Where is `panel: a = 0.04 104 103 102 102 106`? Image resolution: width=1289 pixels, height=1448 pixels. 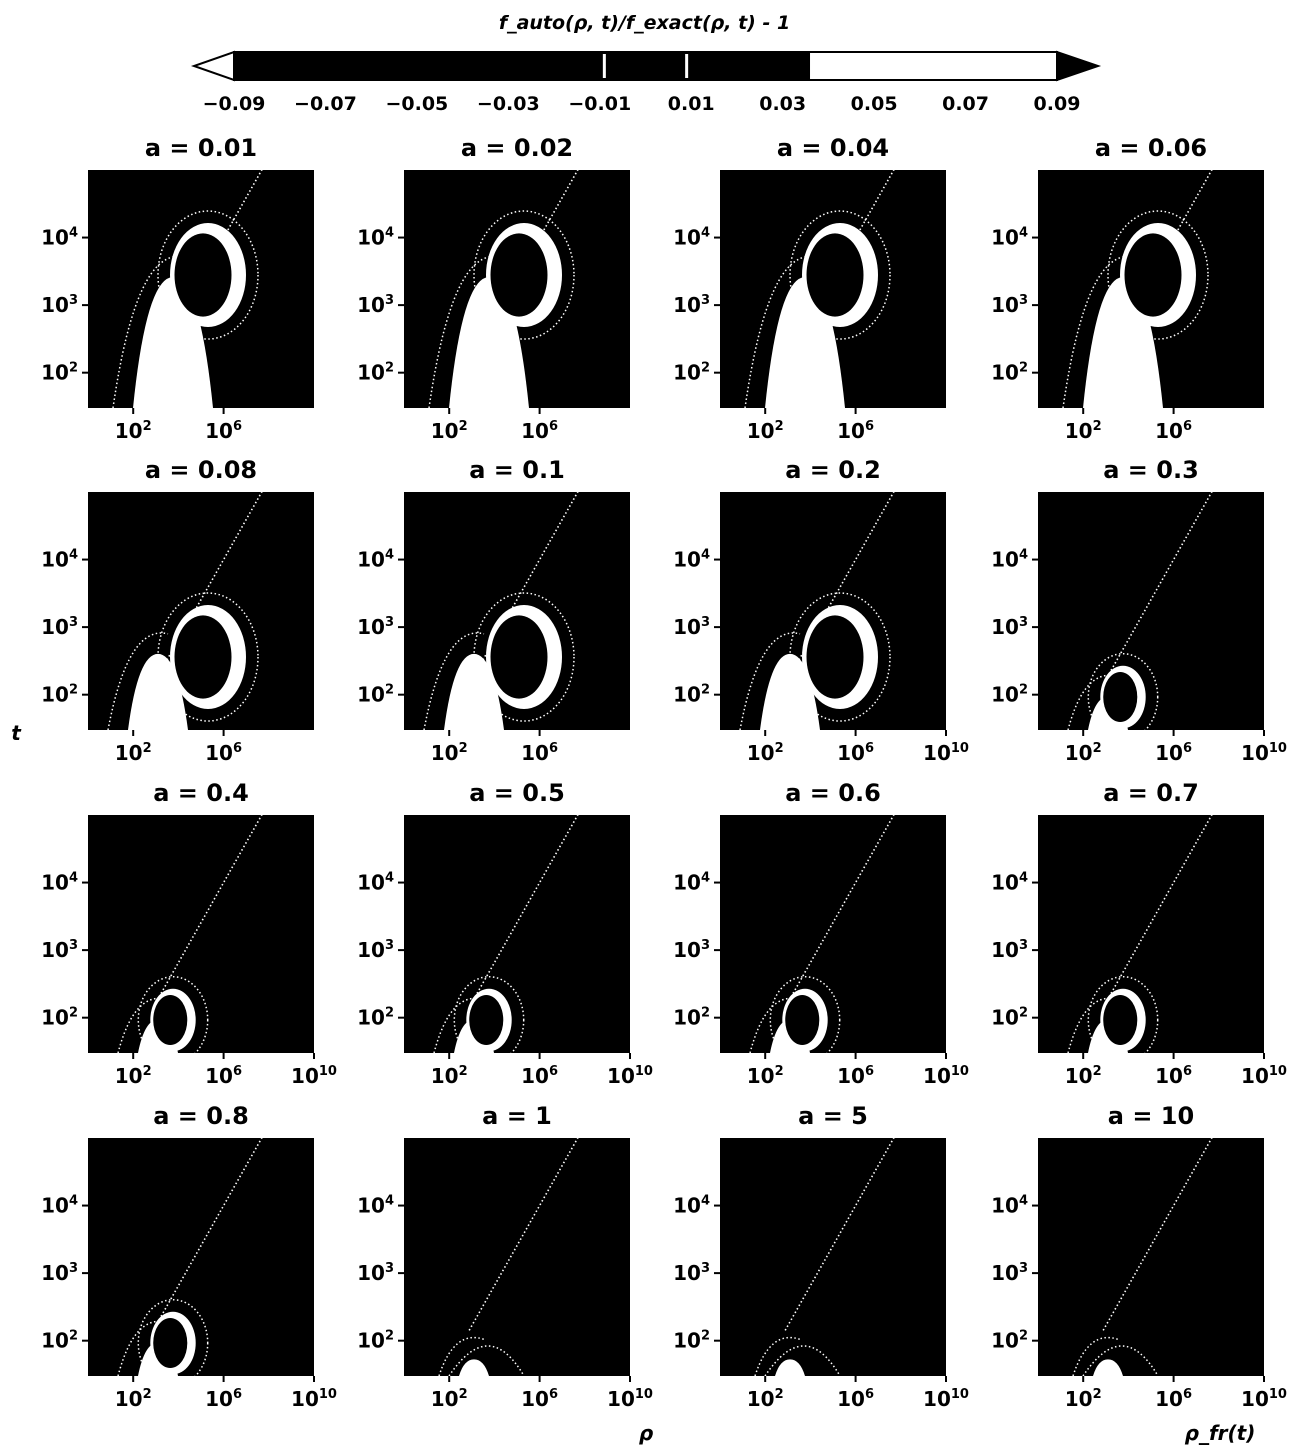 panel: a = 0.04 104 103 102 102 106 is located at coordinates (809, 288).